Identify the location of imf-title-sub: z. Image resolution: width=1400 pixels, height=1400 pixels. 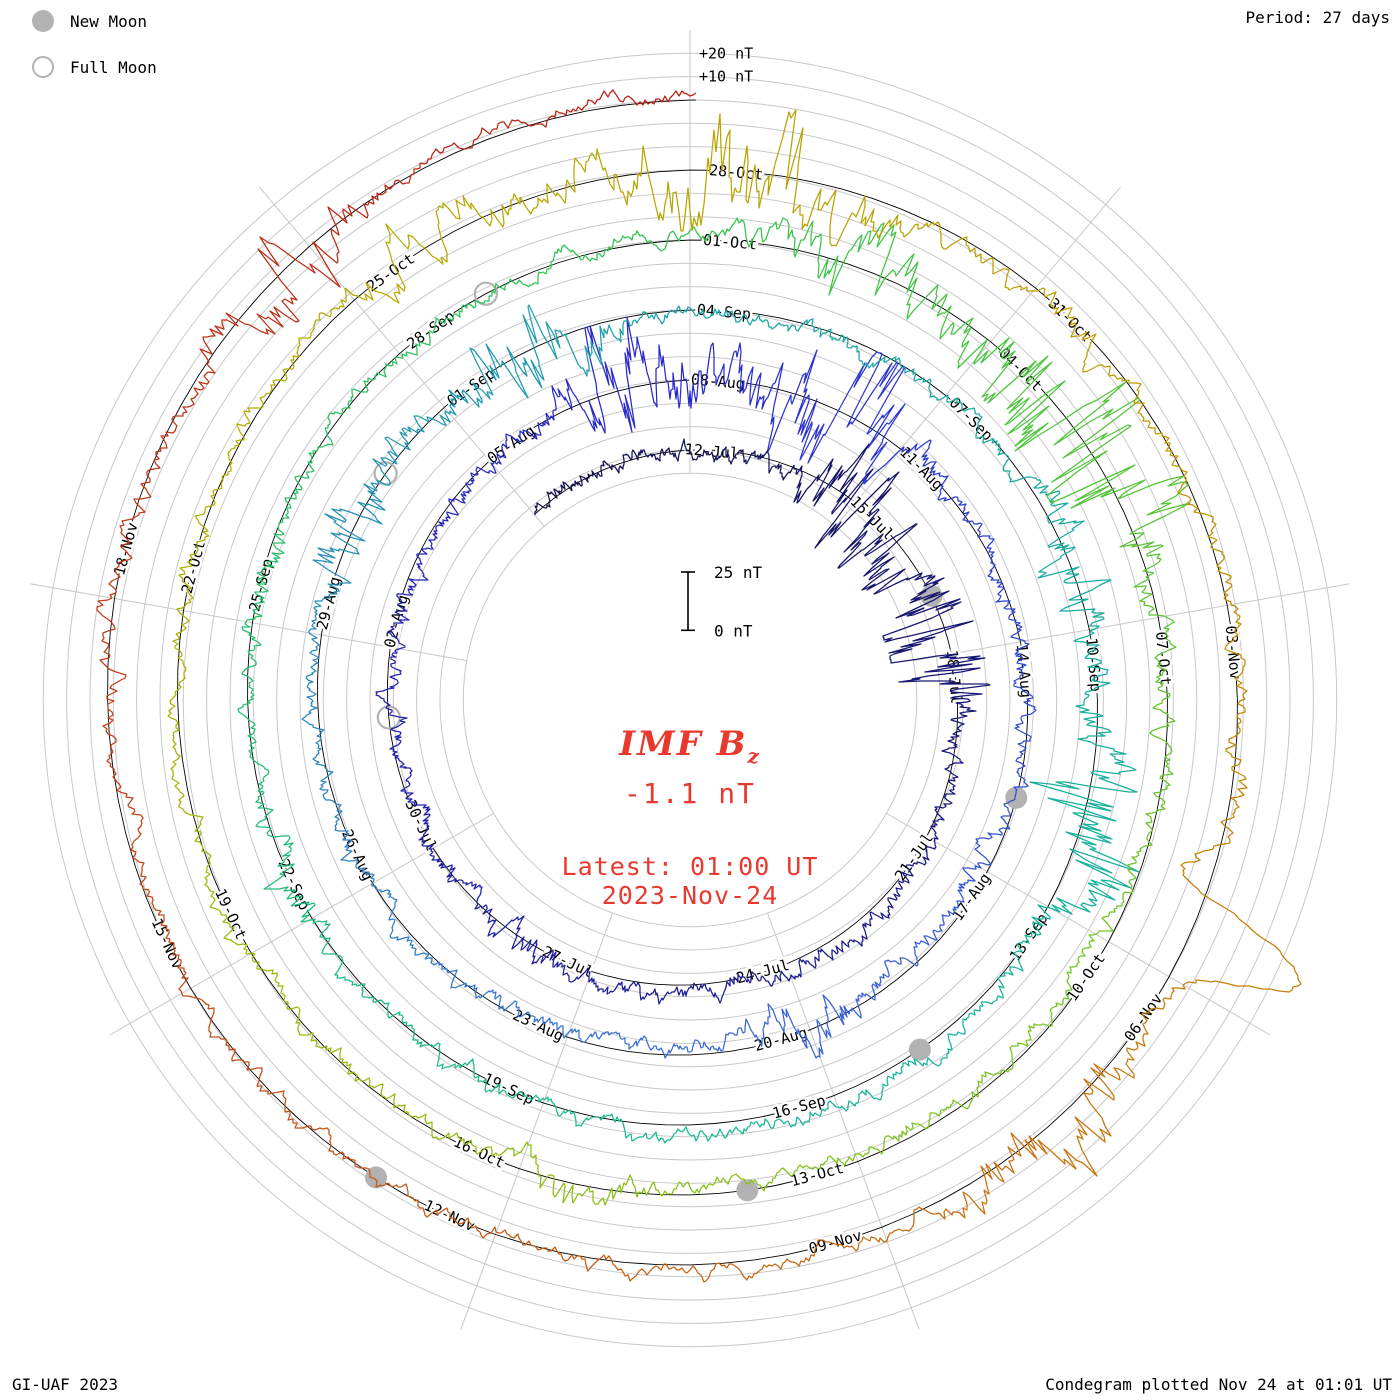
(754, 755).